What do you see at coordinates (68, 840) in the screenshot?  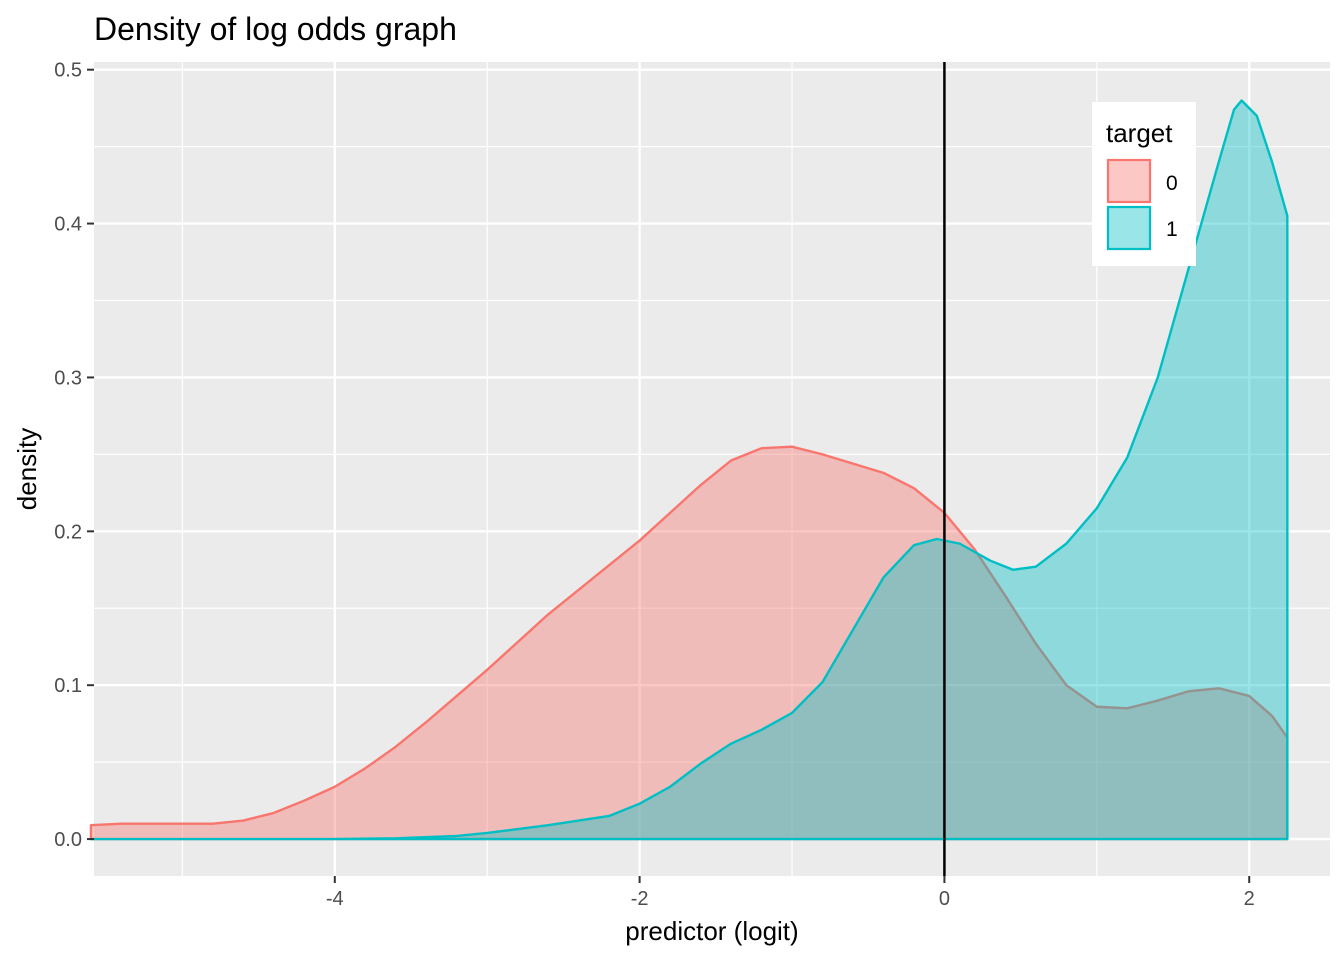 I see `y-tick-label: 0.0` at bounding box center [68, 840].